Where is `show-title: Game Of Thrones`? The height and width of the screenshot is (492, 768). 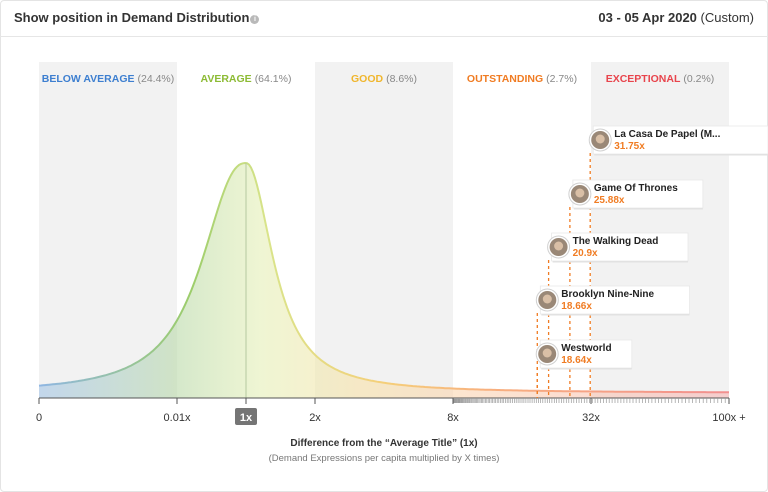 show-title: Game Of Thrones is located at coordinates (636, 188).